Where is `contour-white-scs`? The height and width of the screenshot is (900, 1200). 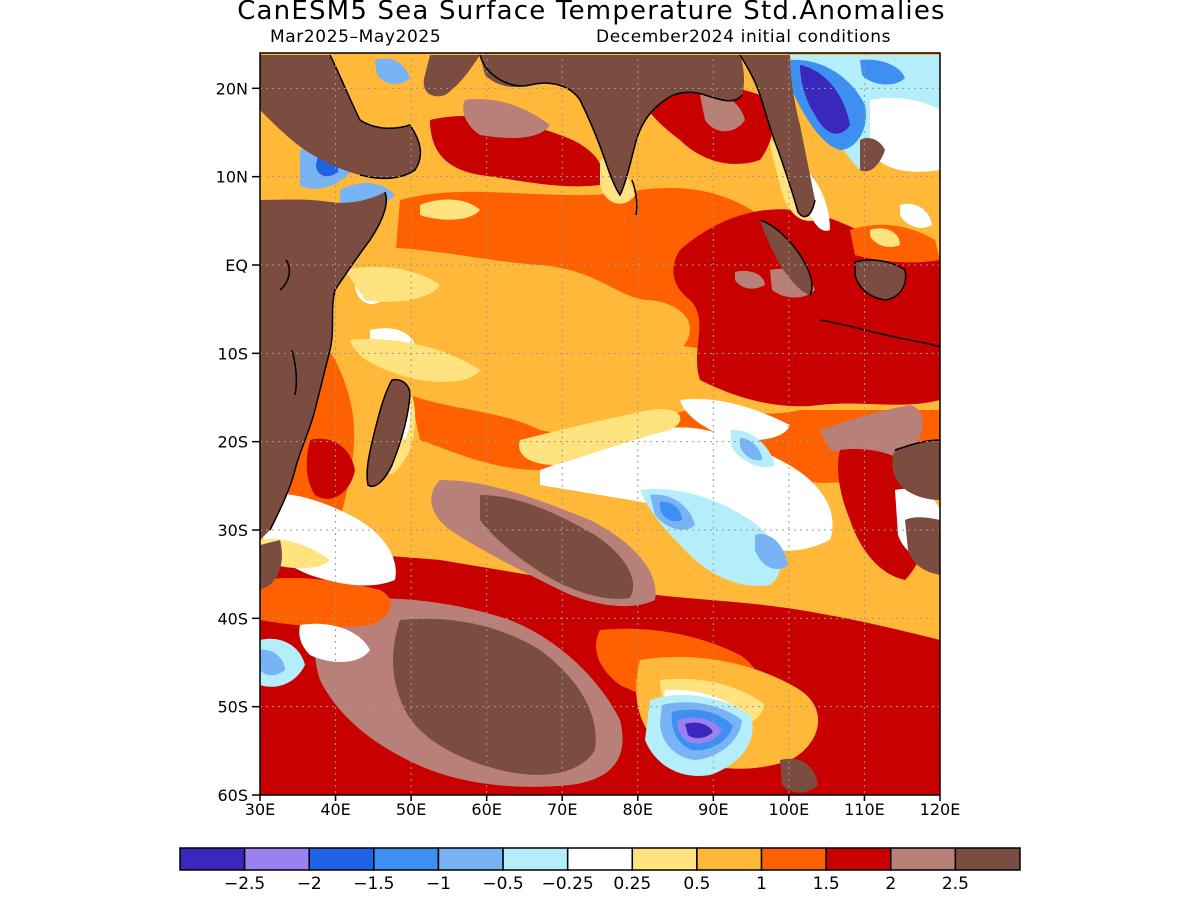
contour-white-scs is located at coordinates (905, 135).